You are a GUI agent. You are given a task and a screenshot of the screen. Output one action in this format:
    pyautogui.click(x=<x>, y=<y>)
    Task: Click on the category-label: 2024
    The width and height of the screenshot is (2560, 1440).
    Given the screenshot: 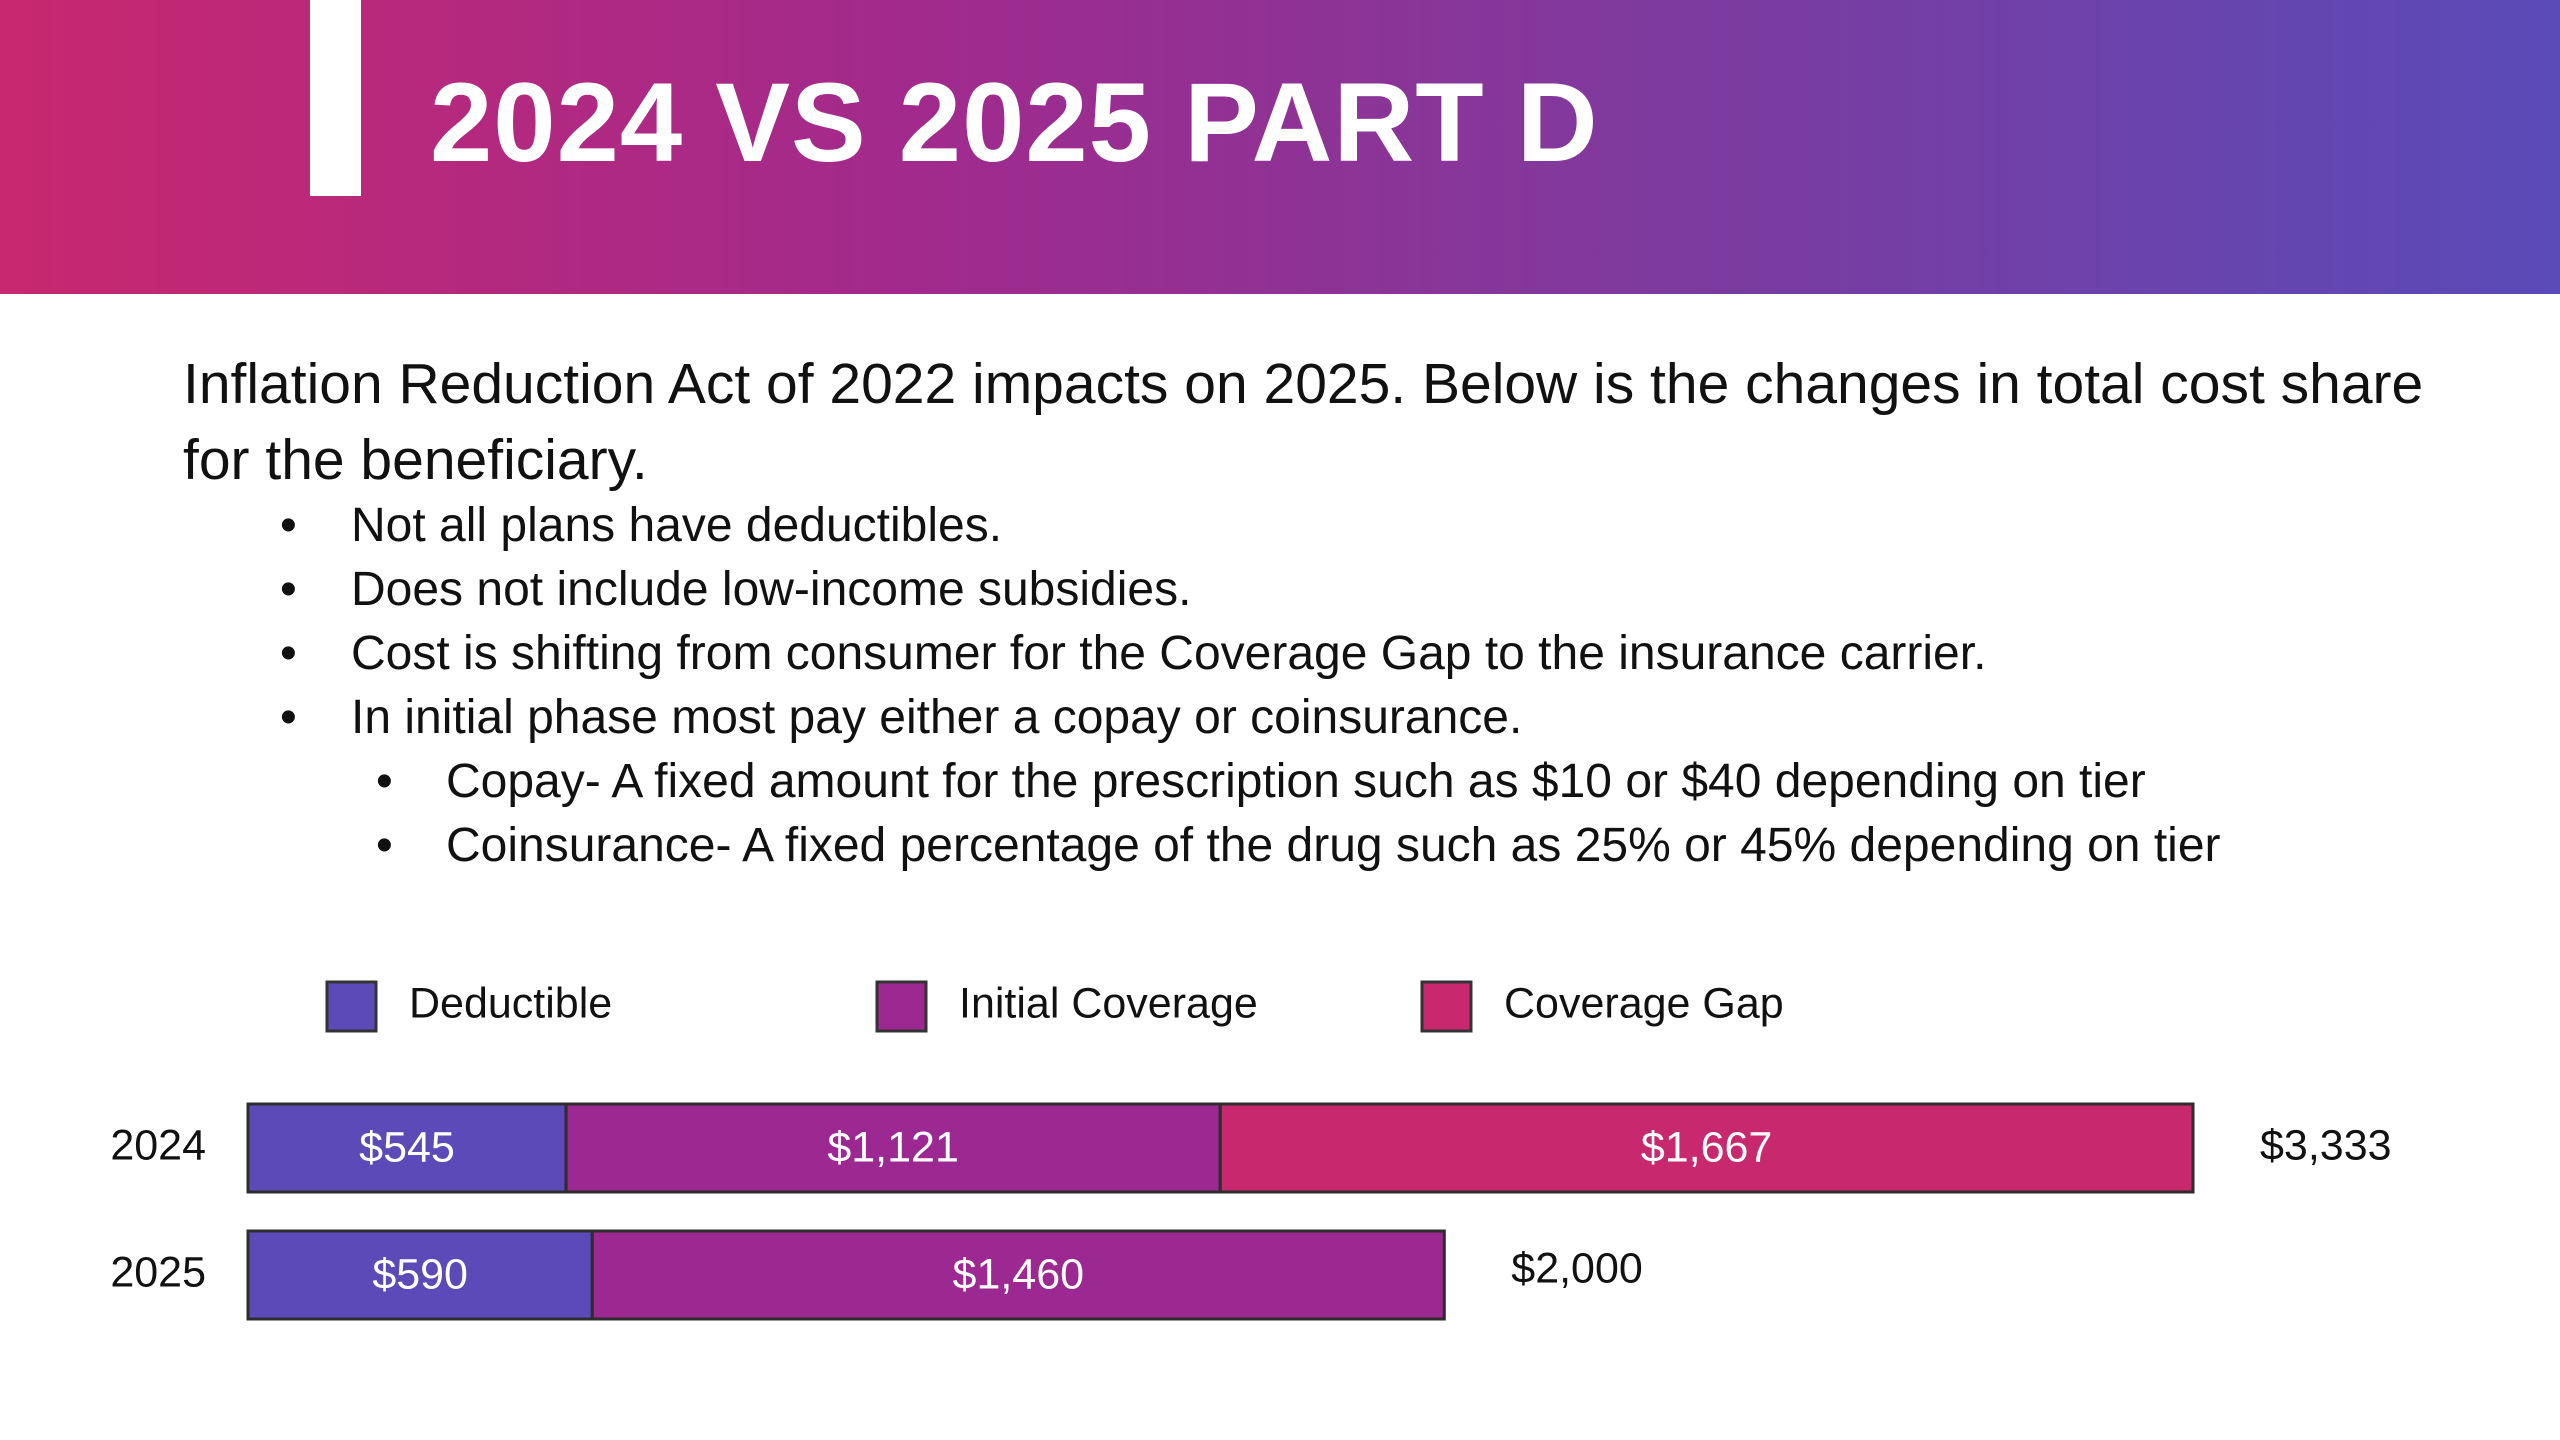 What is the action you would take?
    pyautogui.click(x=158, y=1145)
    